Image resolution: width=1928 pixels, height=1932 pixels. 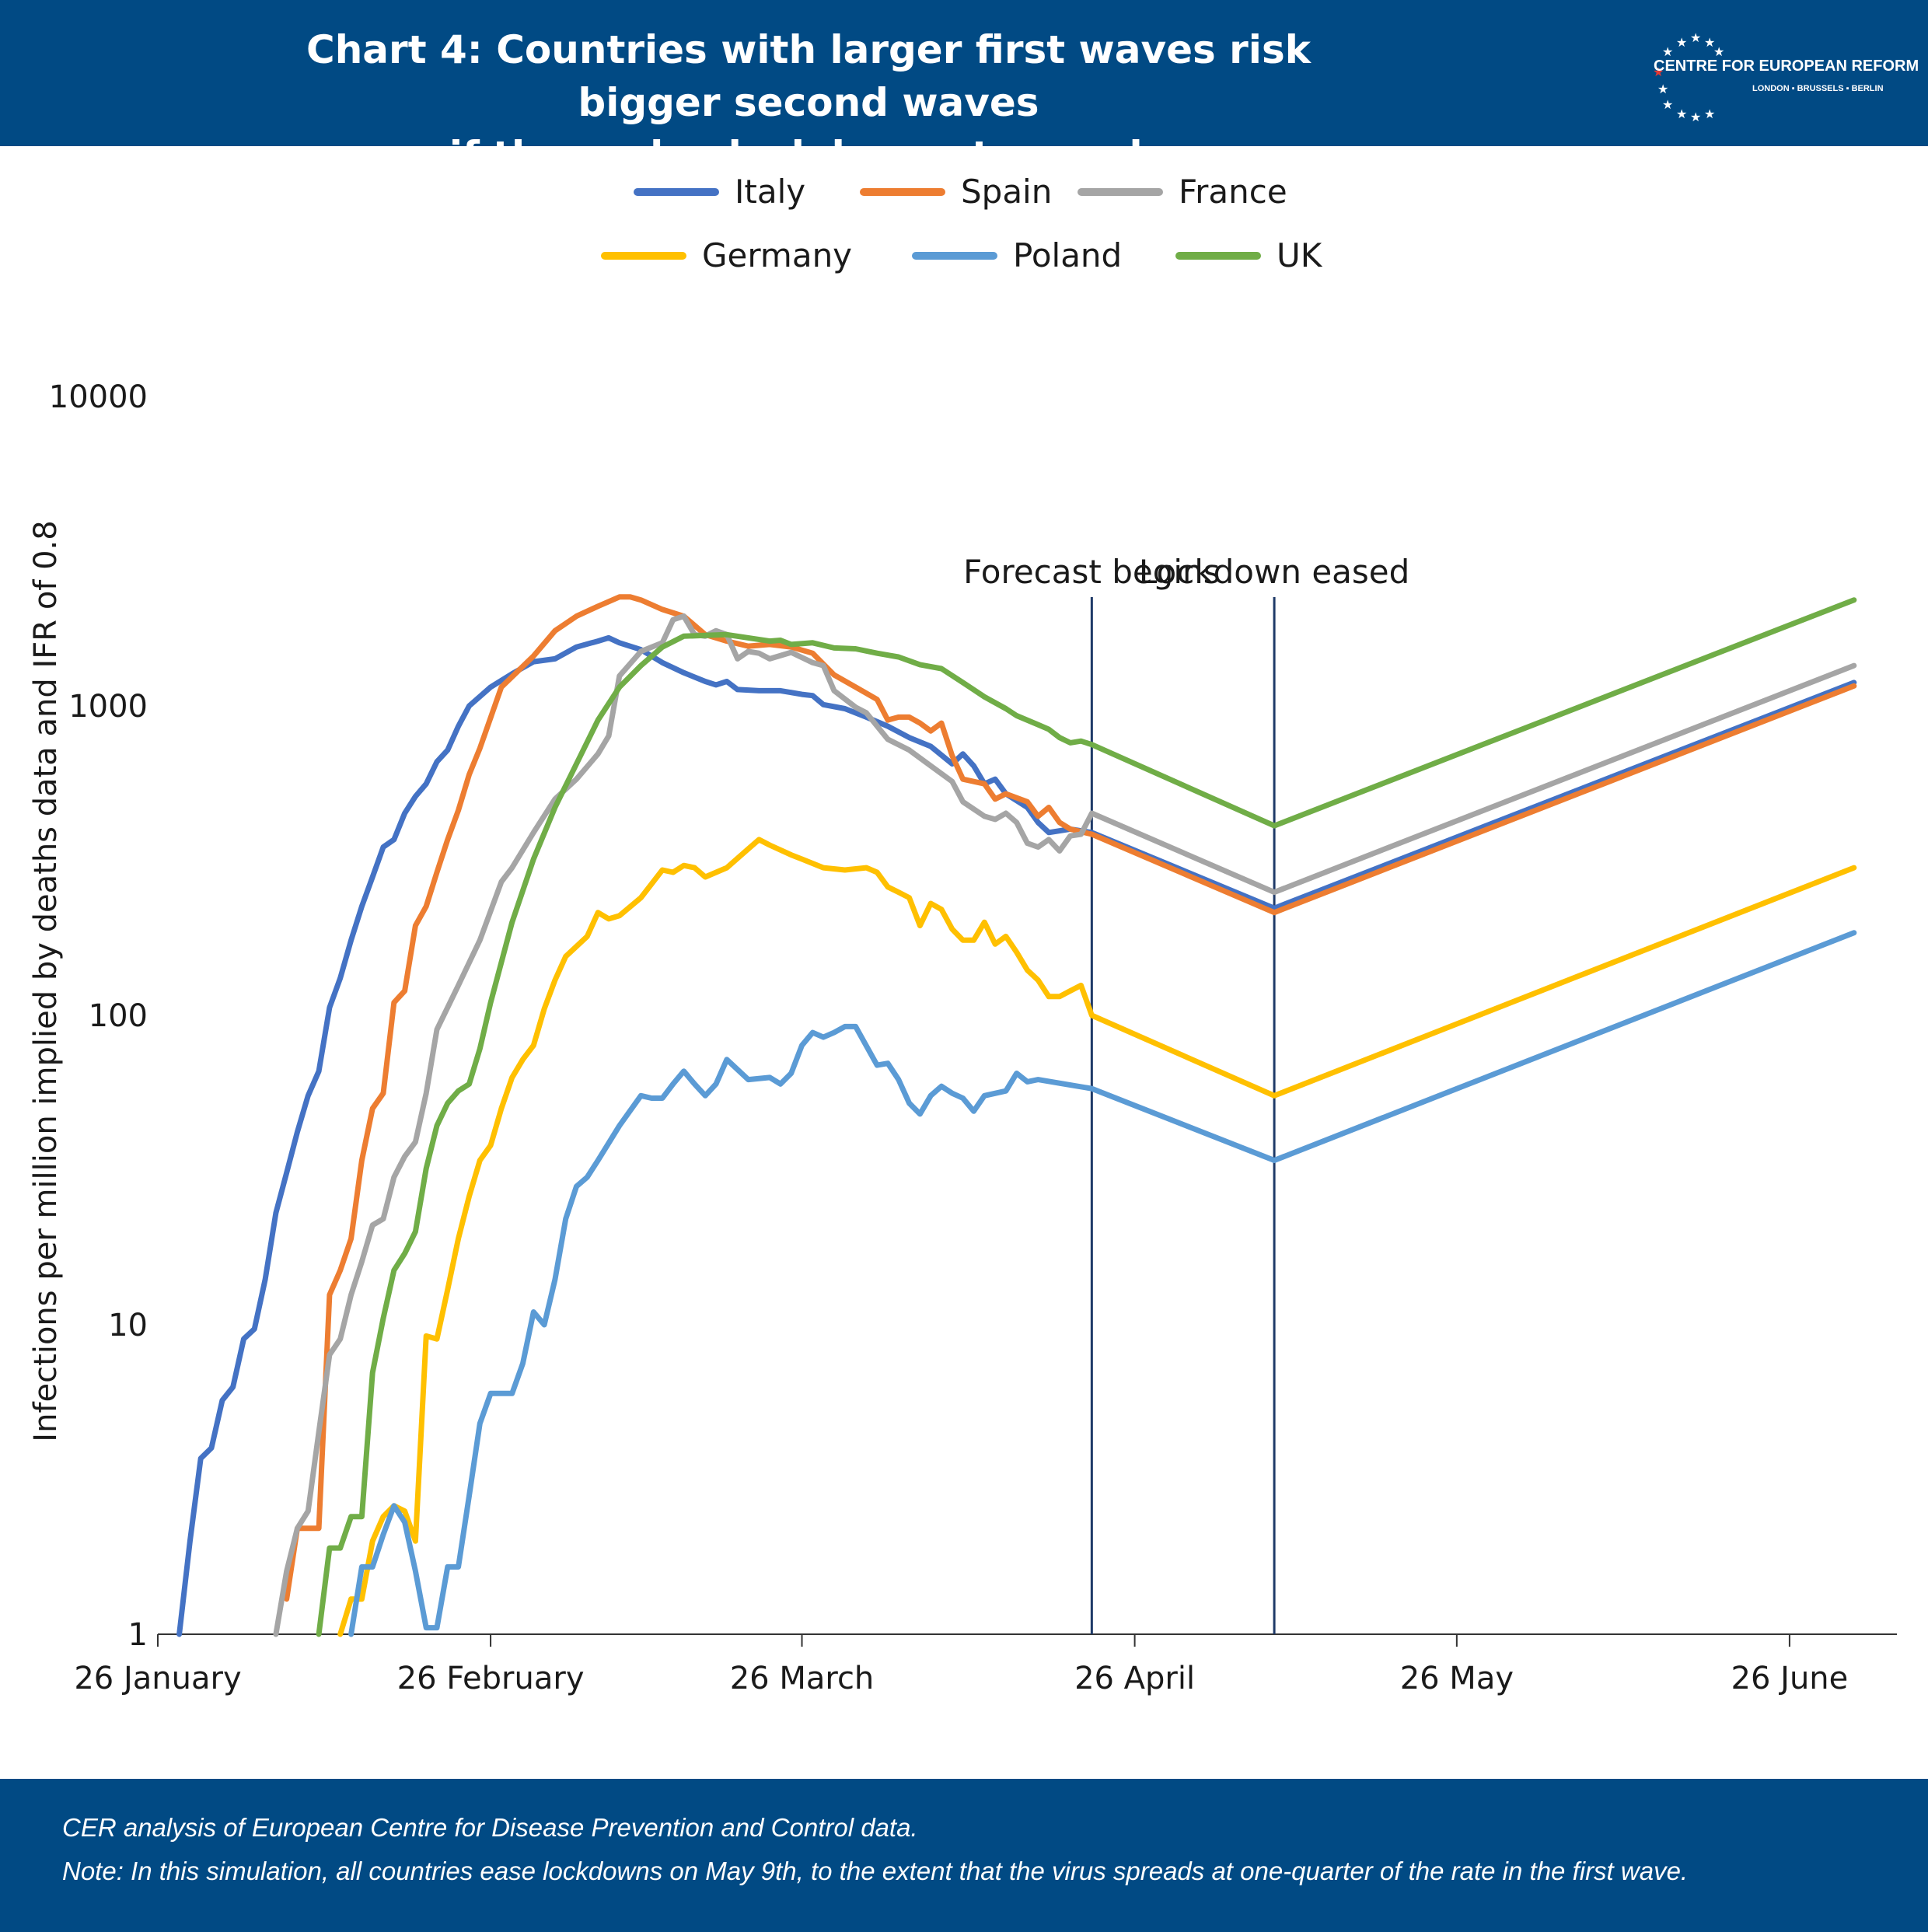 What do you see at coordinates (1068, 255) in the screenshot?
I see `legend-label-poland: Poland` at bounding box center [1068, 255].